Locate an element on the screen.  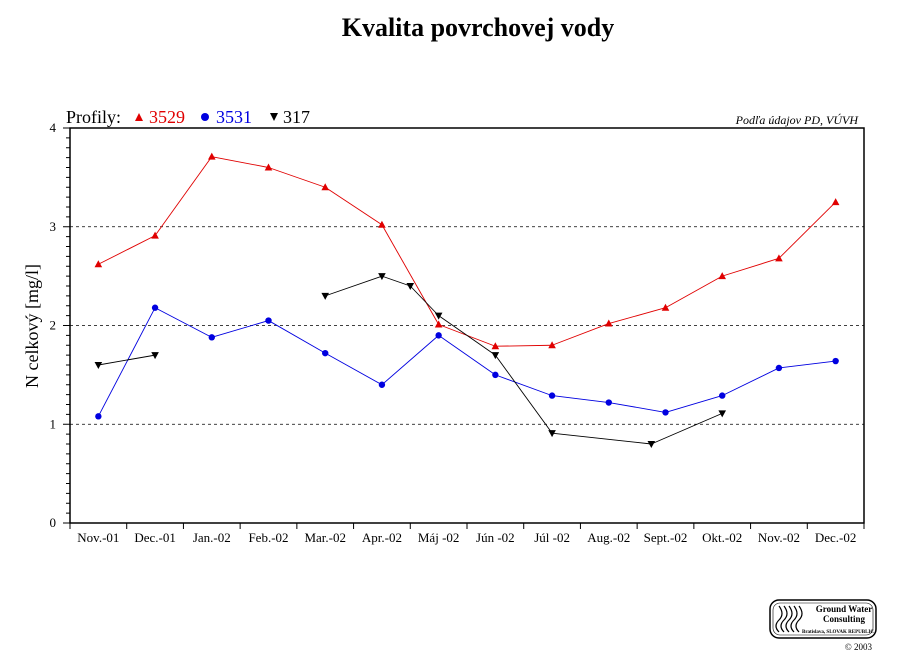
logo-line1: Ground Water is located at coordinates (844, 609).